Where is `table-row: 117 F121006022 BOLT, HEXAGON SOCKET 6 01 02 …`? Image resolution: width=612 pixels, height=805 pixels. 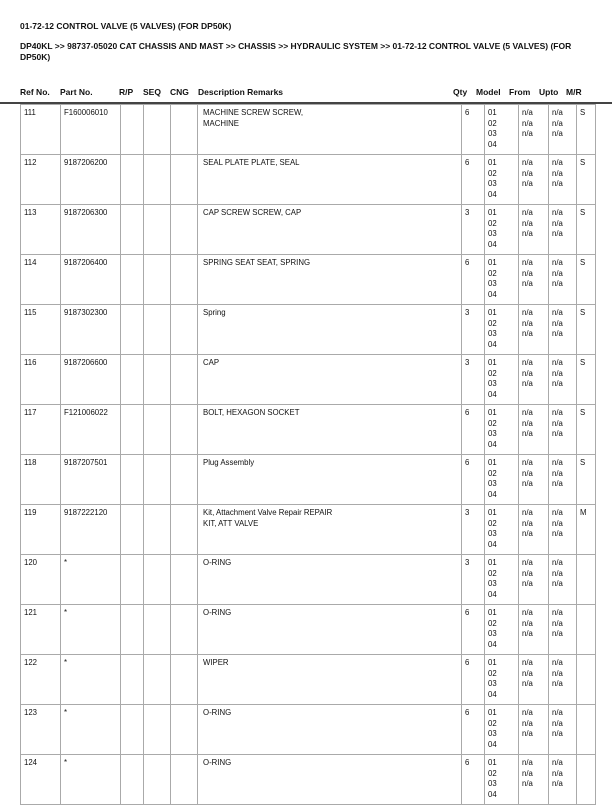 table-row: 117 F121006022 BOLT, HEXAGON SOCKET 6 01 02 … is located at coordinates (308, 429).